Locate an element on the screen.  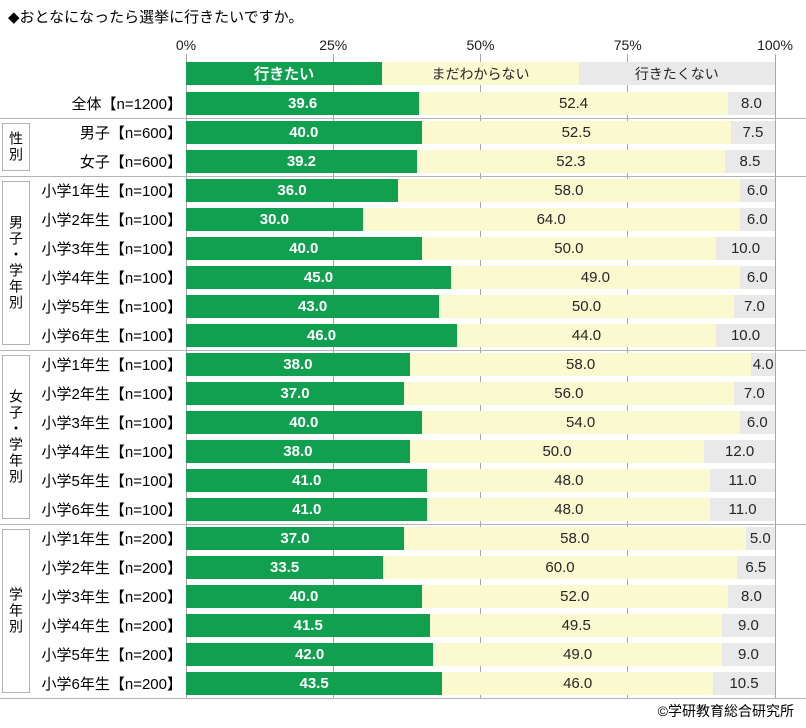
bar-row: 45.0 49.0 6.0 is located at coordinates (480, 277).